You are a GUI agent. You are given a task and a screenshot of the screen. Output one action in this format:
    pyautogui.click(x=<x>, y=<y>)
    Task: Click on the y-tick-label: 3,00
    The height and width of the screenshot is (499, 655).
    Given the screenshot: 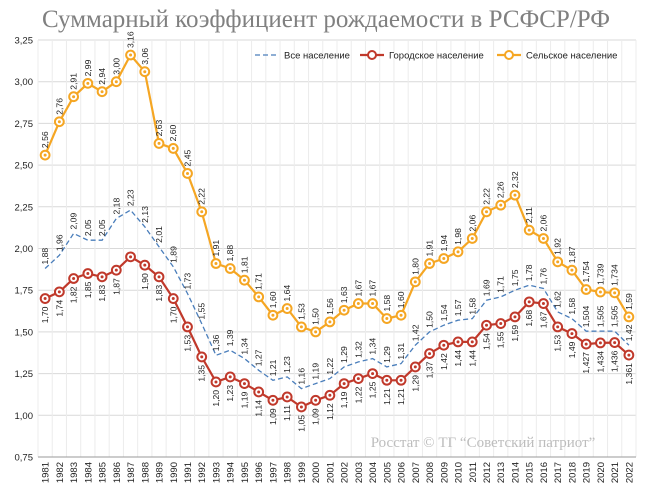 What is the action you would take?
    pyautogui.click(x=24, y=82)
    